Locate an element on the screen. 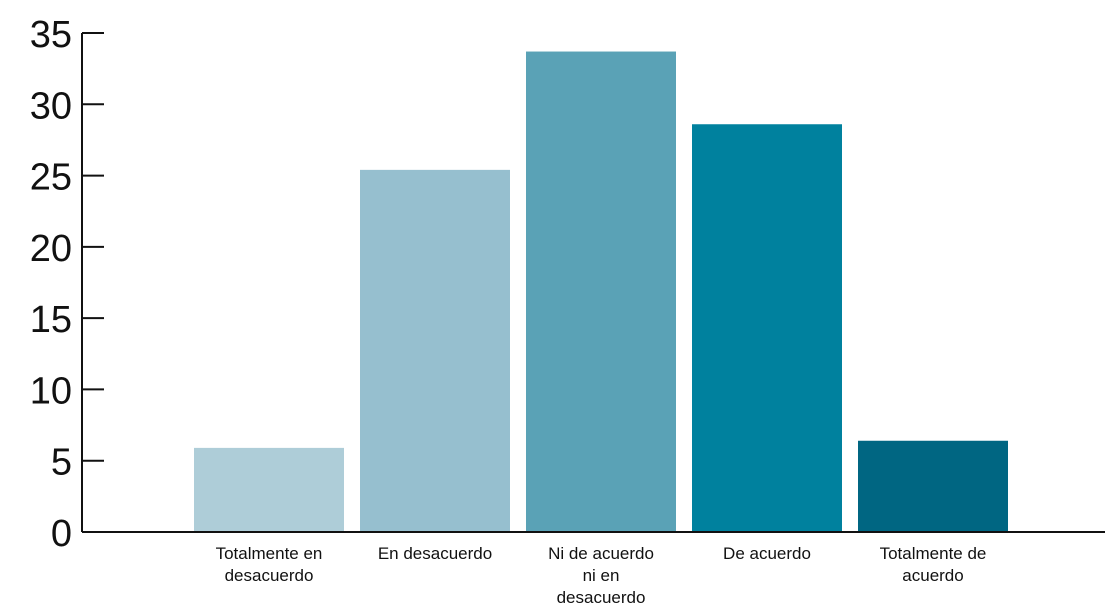 This screenshot has height=614, width=1110. x-tick-label-line: ni en is located at coordinates (601, 575).